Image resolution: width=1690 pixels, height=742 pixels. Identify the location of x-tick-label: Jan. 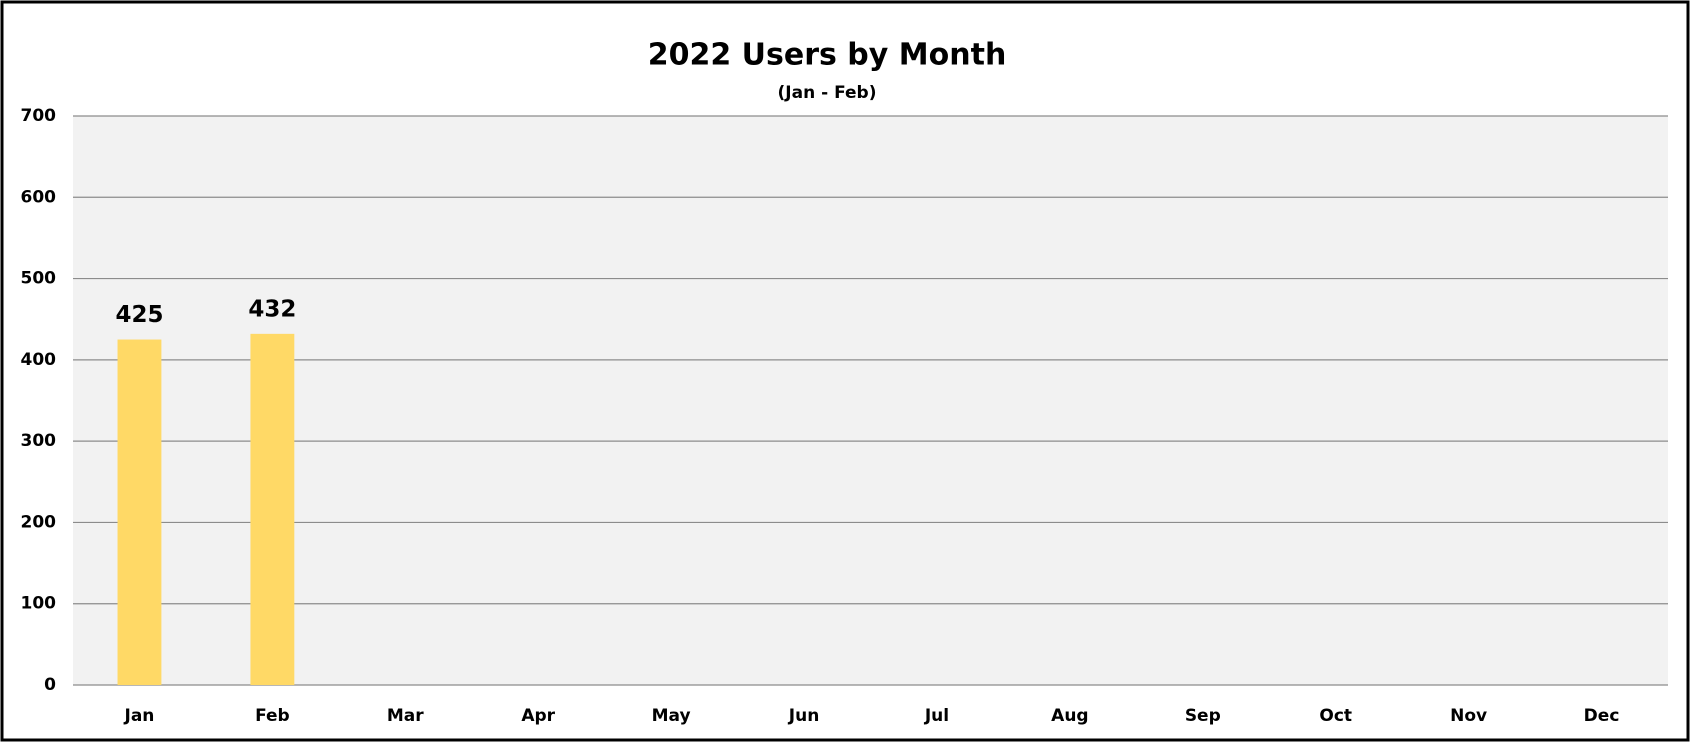
(139, 716).